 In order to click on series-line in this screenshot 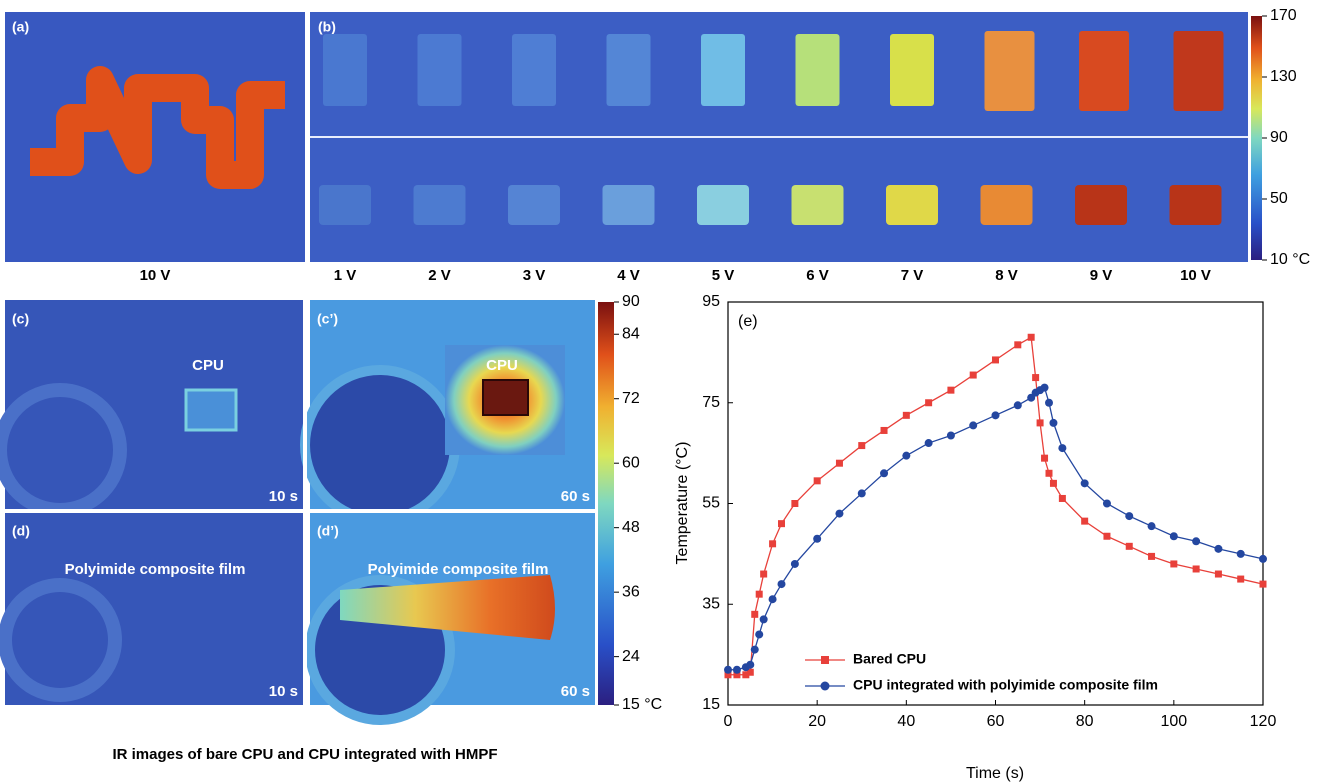, I will do `click(996, 528)`.